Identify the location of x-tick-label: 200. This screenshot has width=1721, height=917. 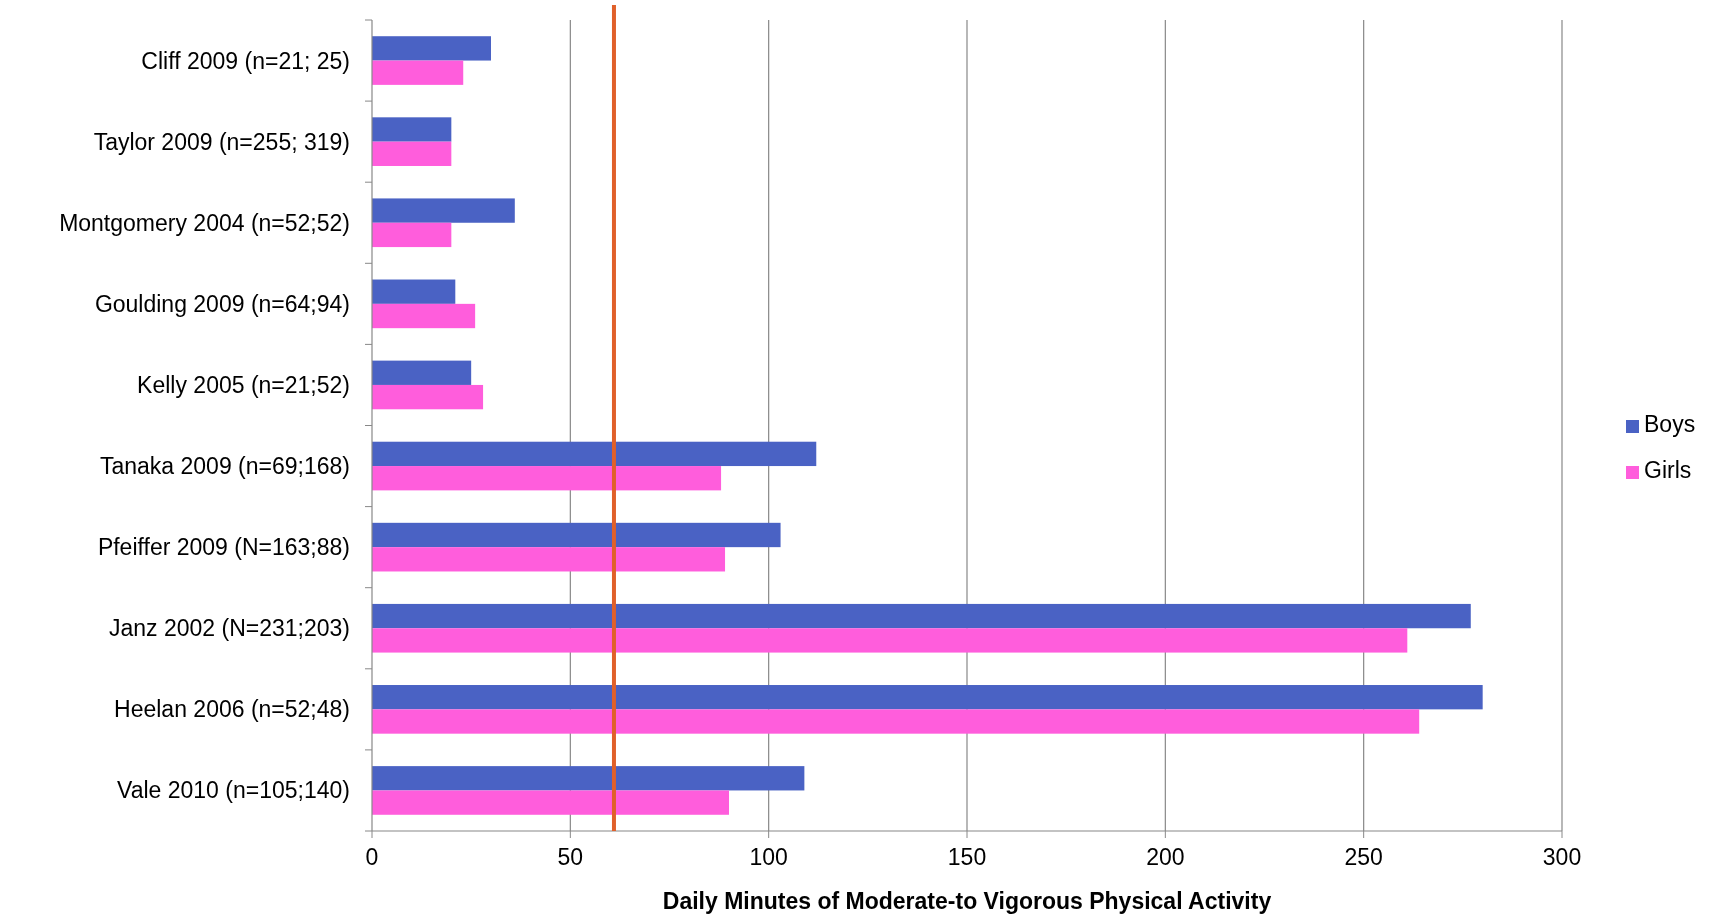
(1165, 857).